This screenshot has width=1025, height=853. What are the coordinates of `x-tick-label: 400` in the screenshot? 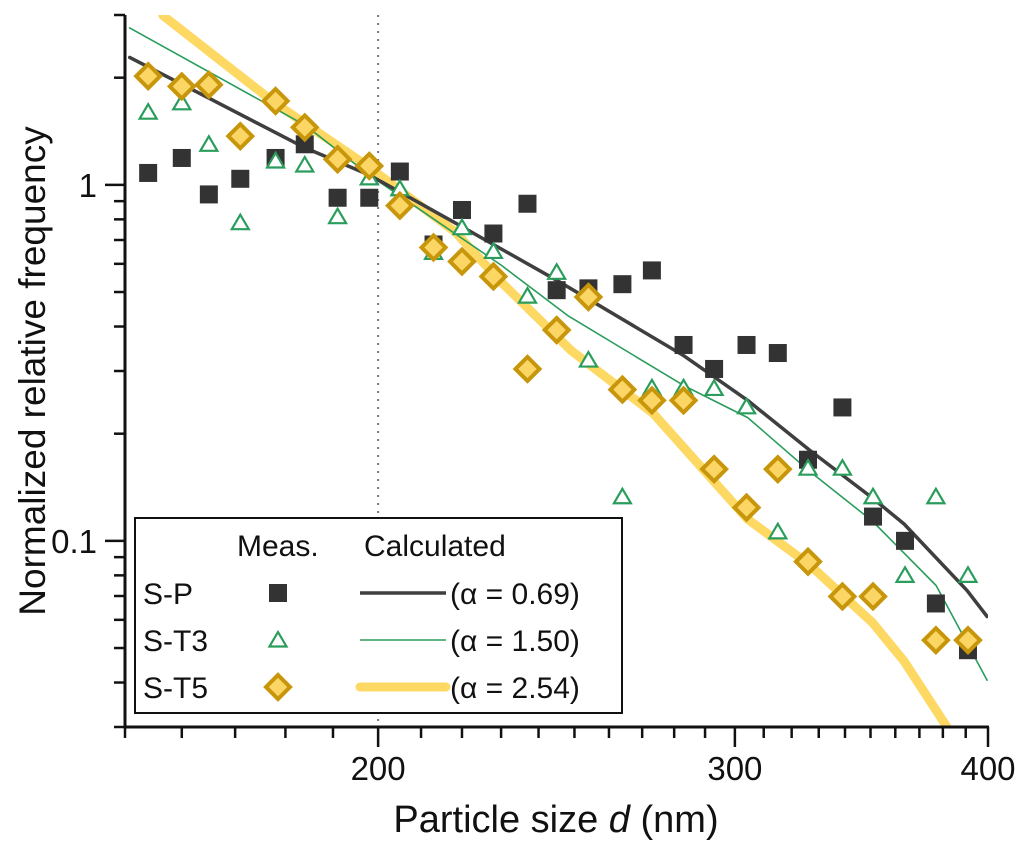 It's located at (987, 768).